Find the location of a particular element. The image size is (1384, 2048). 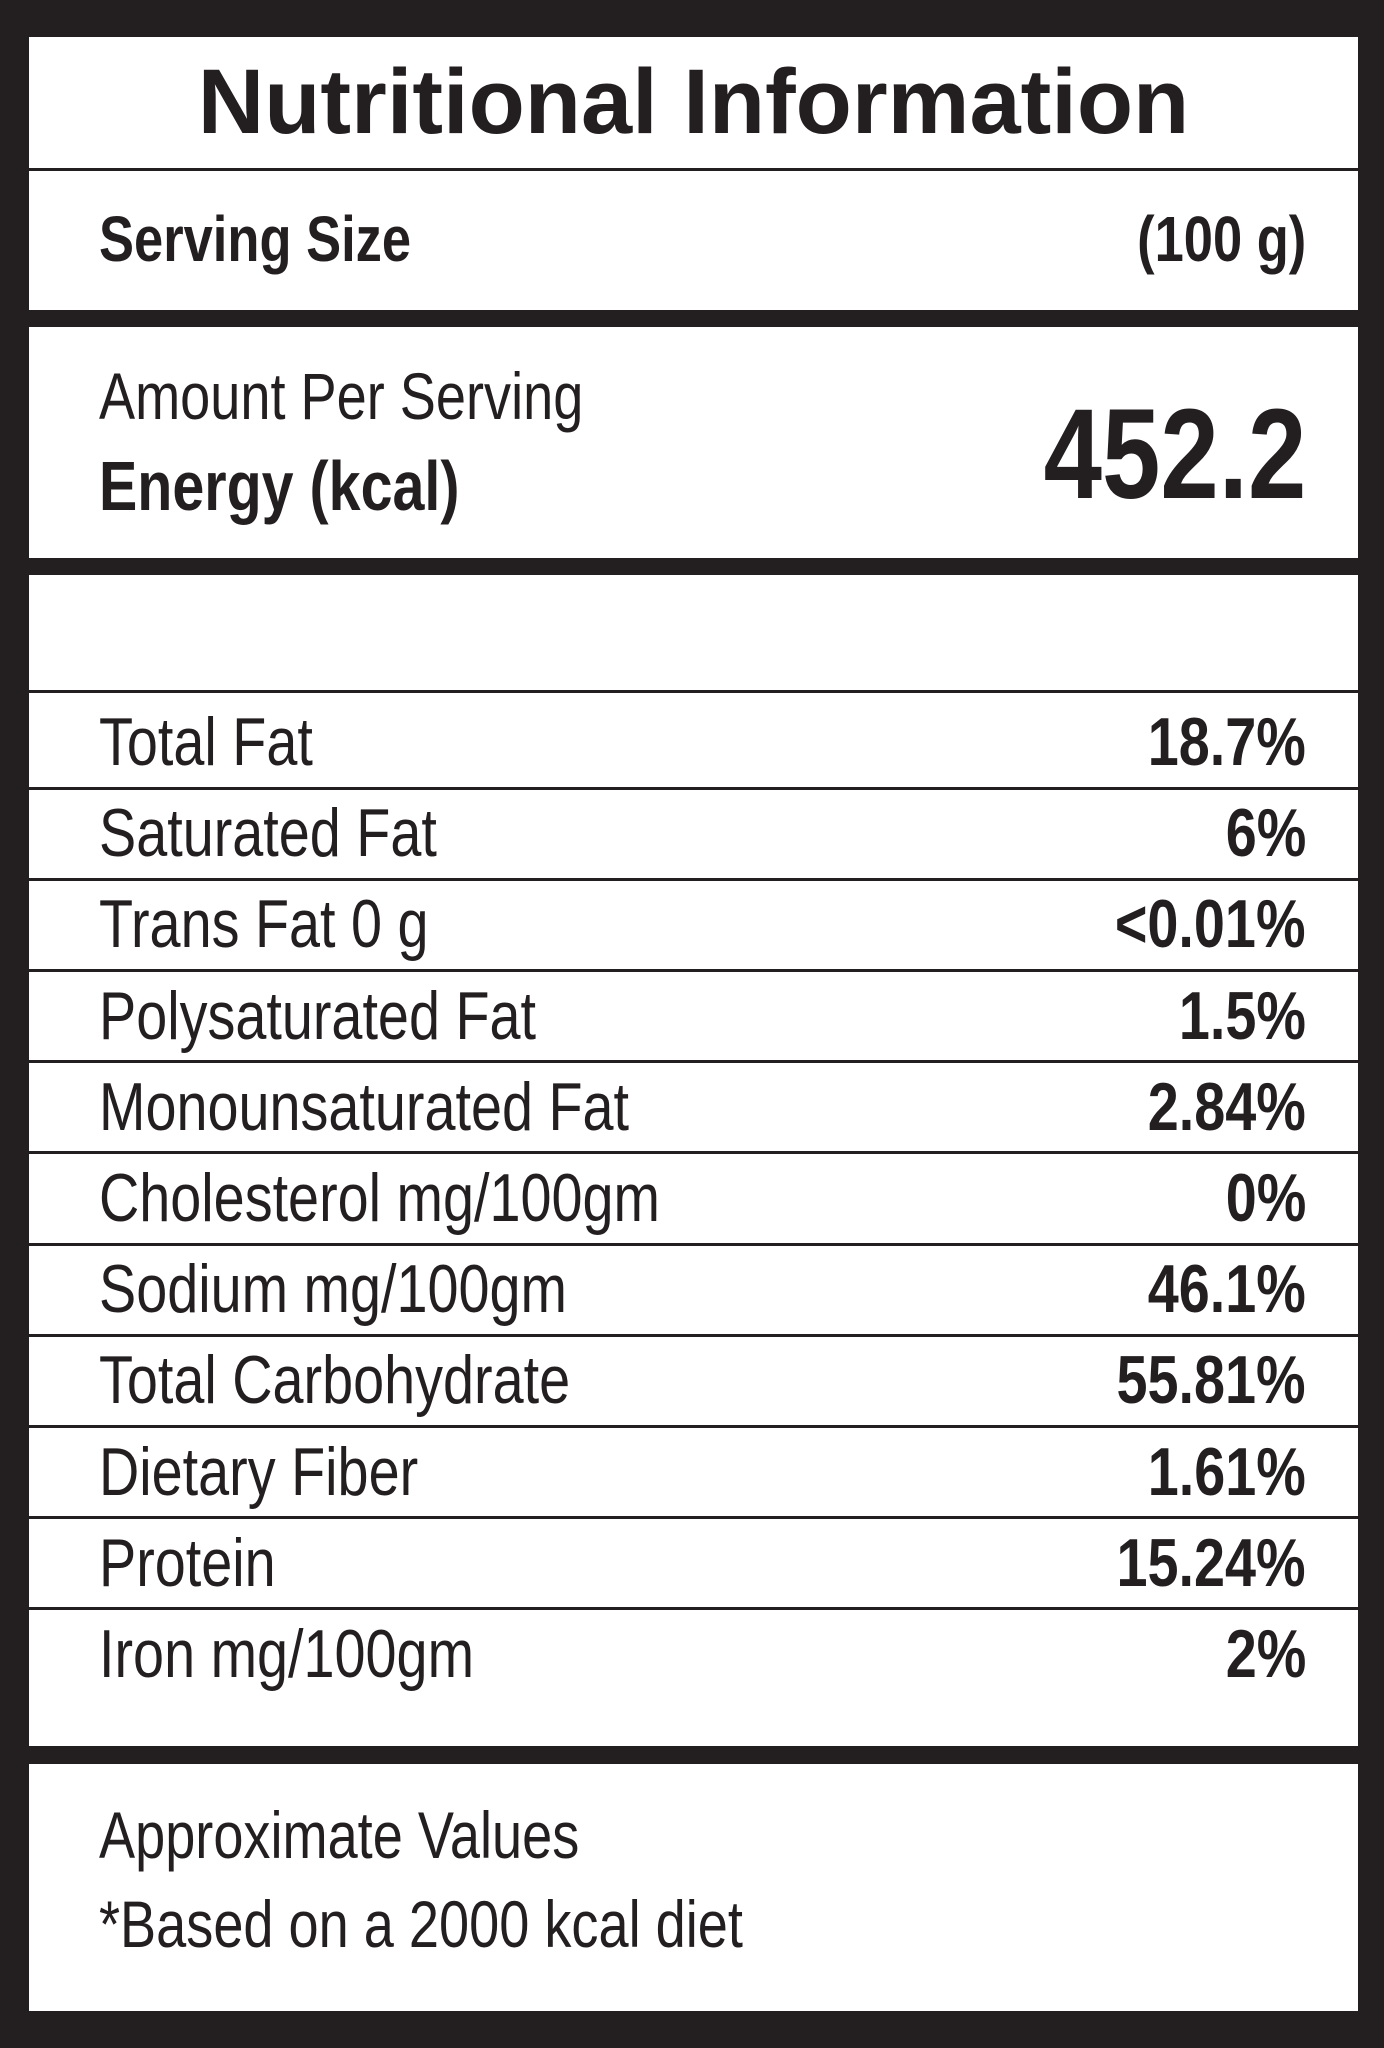

nutrient-name: Cholesterol mg/100gm is located at coordinates (379, 1198).